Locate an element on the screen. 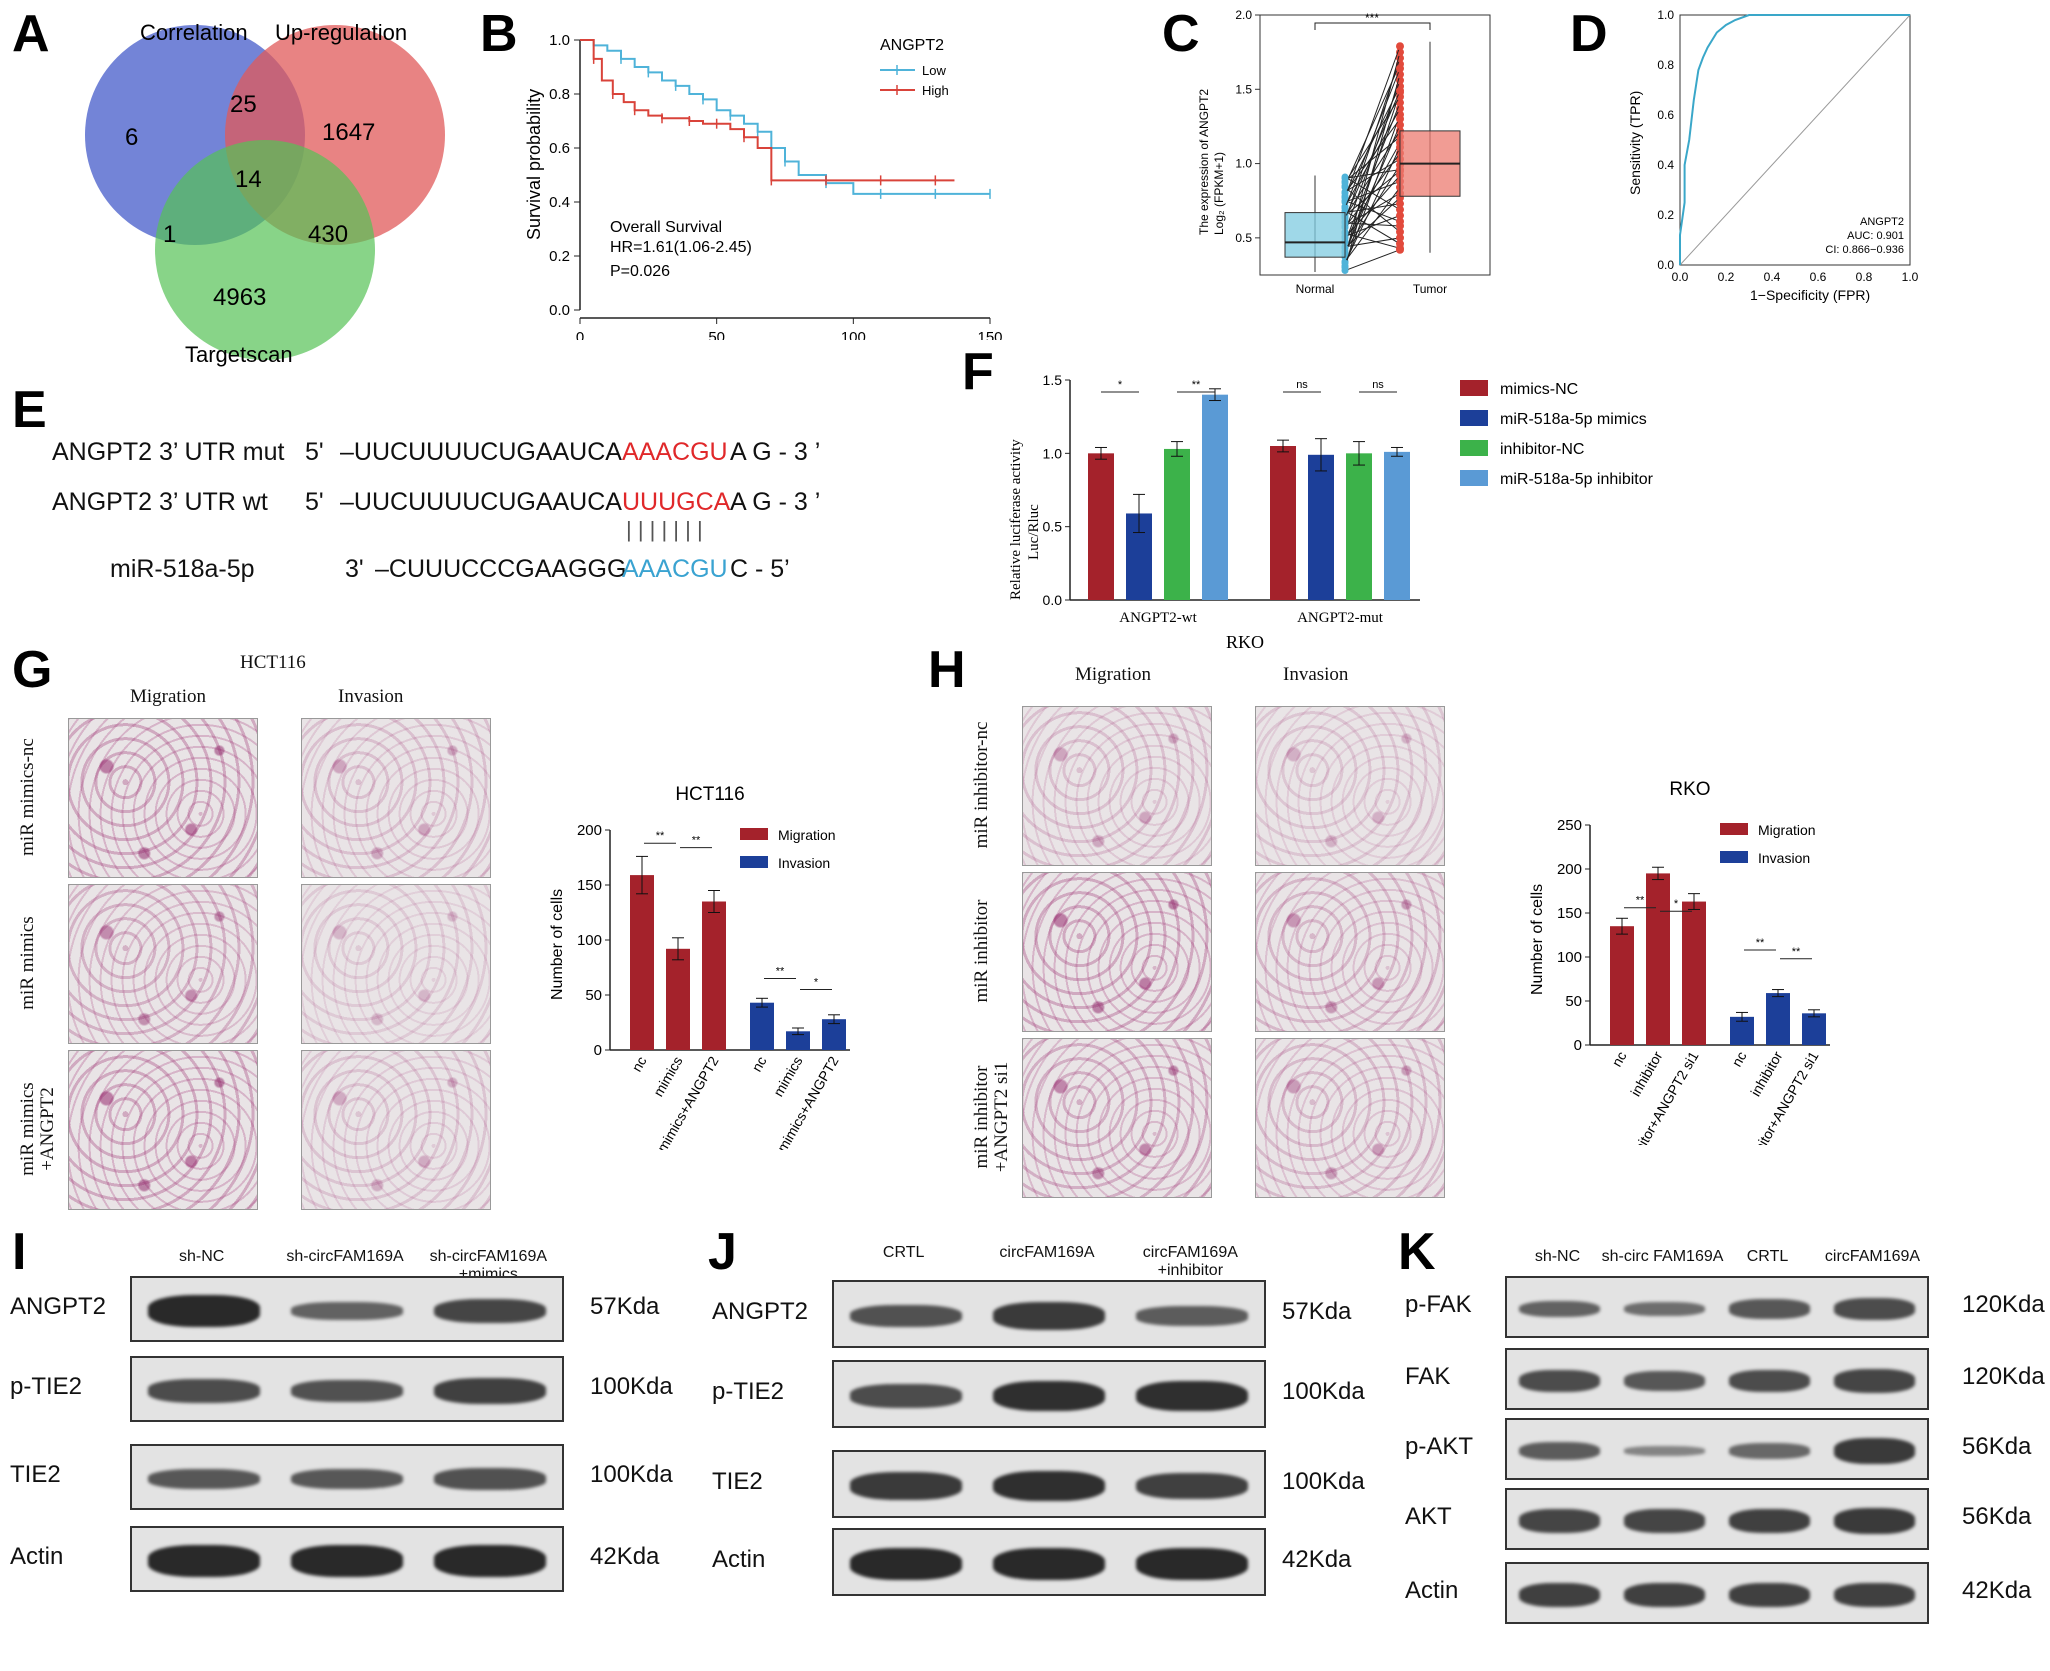 The image size is (2050, 1671). panel-label-h: H is located at coordinates (947, 670).